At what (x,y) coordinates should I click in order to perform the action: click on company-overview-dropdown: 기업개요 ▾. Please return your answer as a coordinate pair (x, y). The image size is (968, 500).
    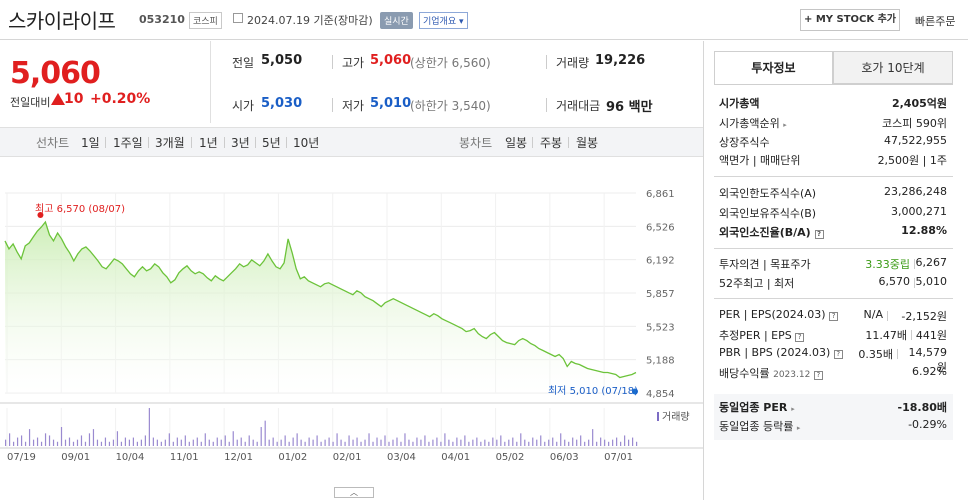
    Looking at the image, I should click on (443, 20).